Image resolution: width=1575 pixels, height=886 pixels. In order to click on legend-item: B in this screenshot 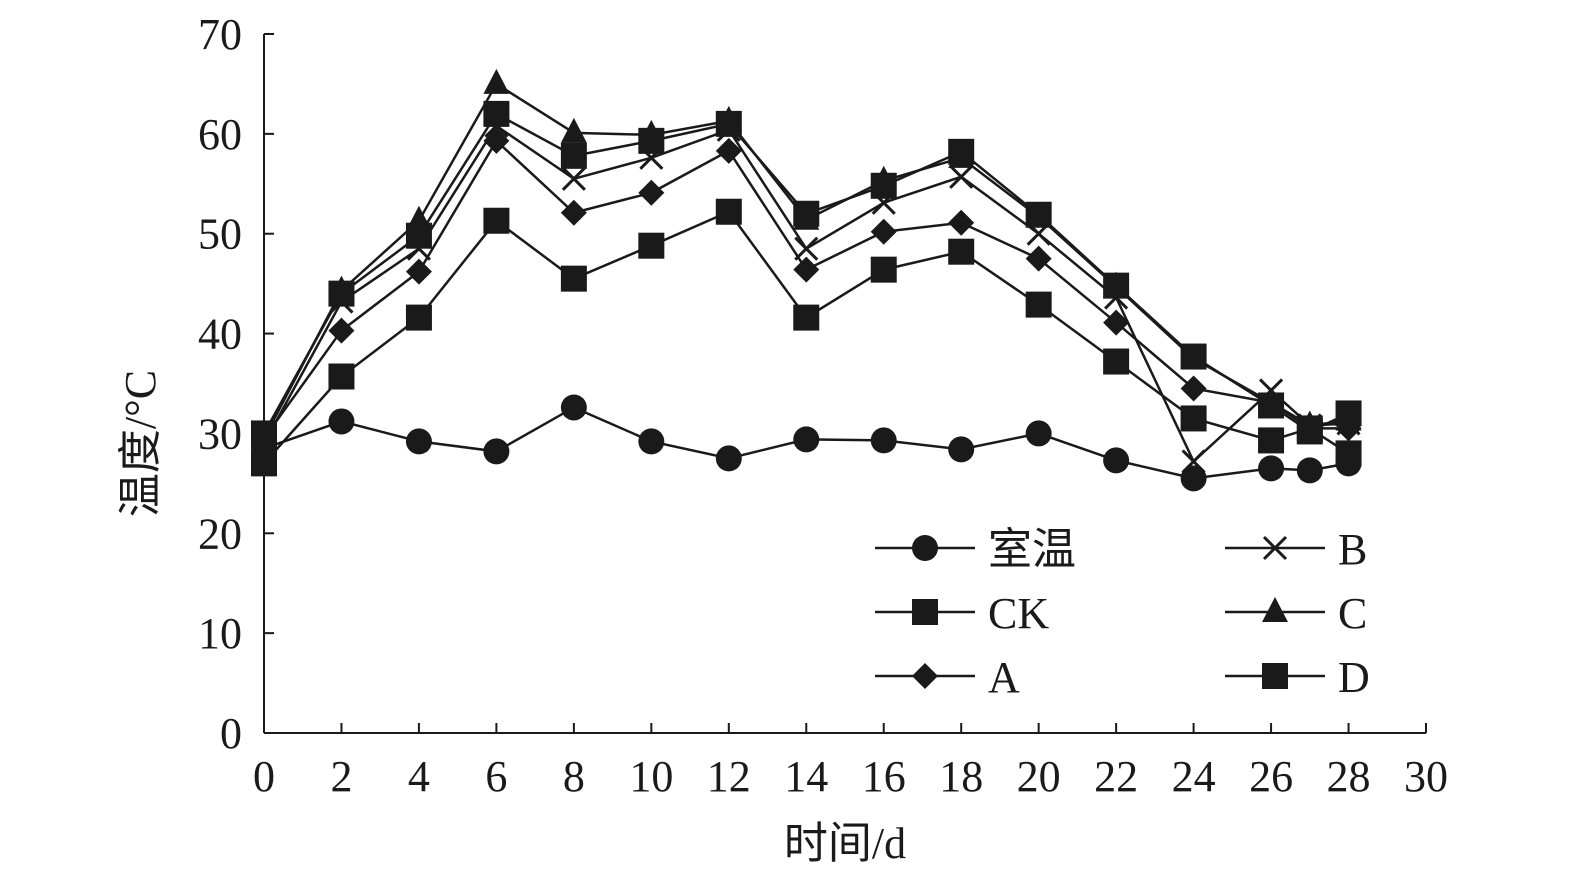, I will do `click(1296, 549)`.